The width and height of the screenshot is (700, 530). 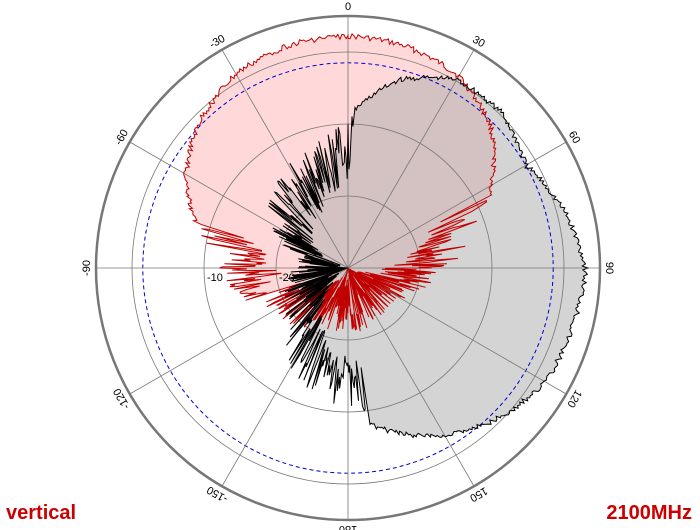 What do you see at coordinates (87, 268) in the screenshot?
I see `angle-tick-label: -90` at bounding box center [87, 268].